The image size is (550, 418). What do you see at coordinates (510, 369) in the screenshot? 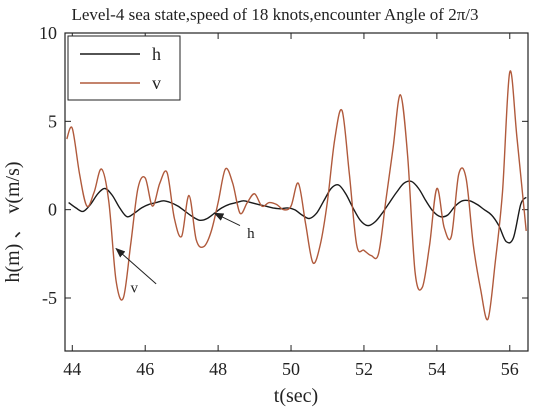
I see `x-tick-label: 56` at bounding box center [510, 369].